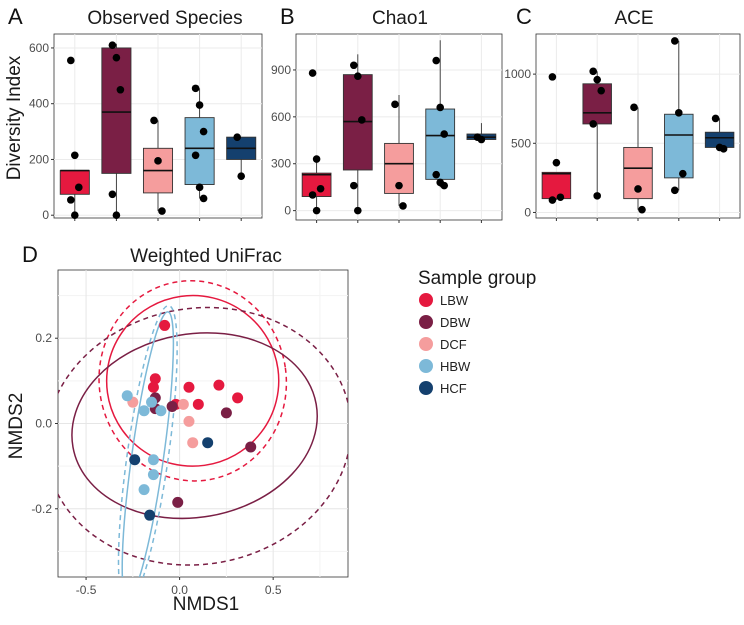 The height and width of the screenshot is (625, 744). I want to click on legend-swatch-dcf, so click(426, 344).